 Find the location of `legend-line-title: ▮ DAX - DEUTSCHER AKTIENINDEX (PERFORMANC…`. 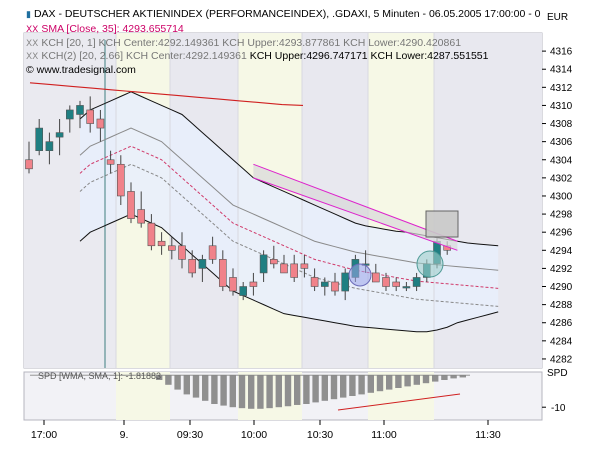

legend-line-title: ▮ DAX - DEUTSCHER AKTIENINDEX (PERFORMANC… is located at coordinates (283, 14).